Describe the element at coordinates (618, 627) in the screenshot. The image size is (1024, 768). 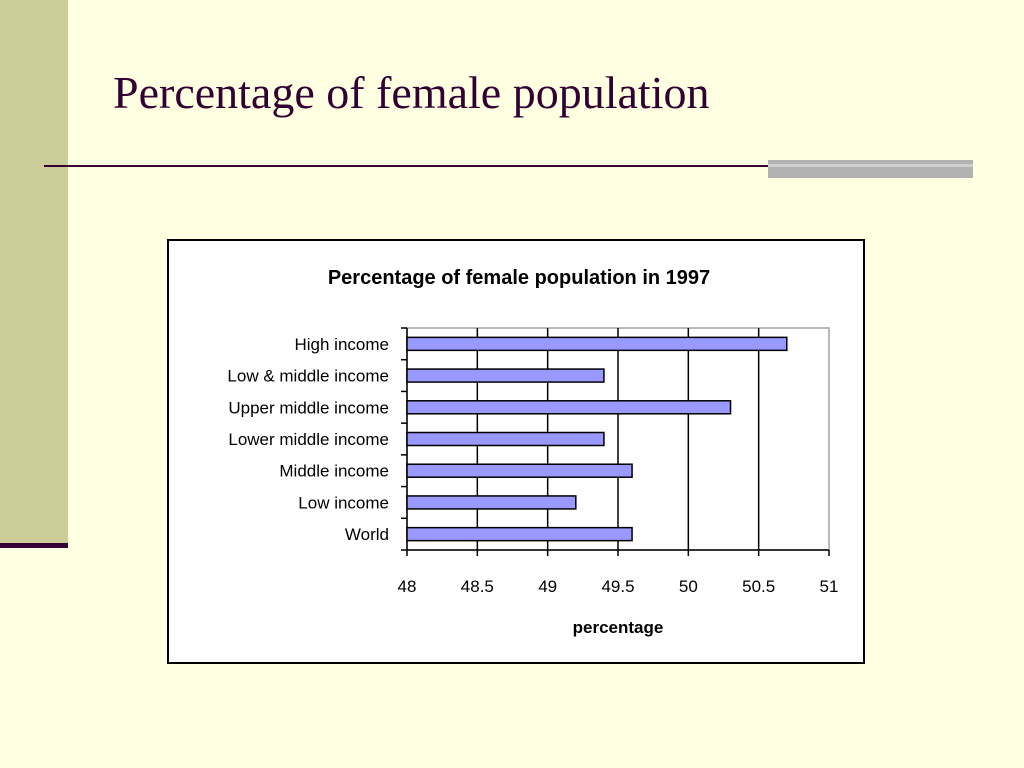
I see `x-axis-label: percentage` at that location.